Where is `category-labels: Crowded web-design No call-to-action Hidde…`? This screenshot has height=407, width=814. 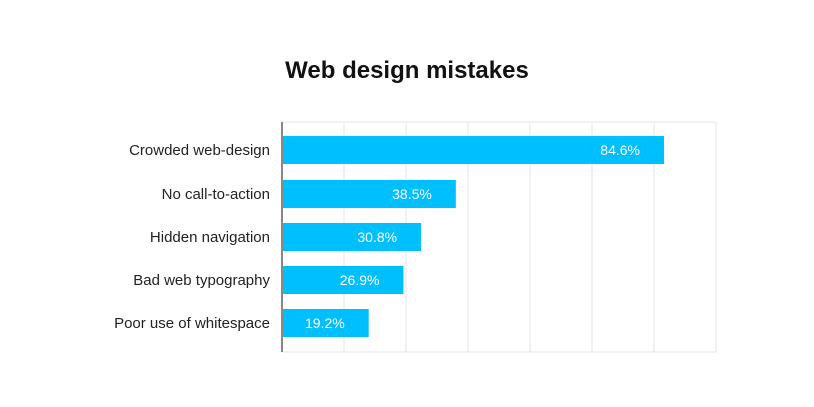
category-labels: Crowded web-design No call-to-action Hidde… is located at coordinates (192, 237).